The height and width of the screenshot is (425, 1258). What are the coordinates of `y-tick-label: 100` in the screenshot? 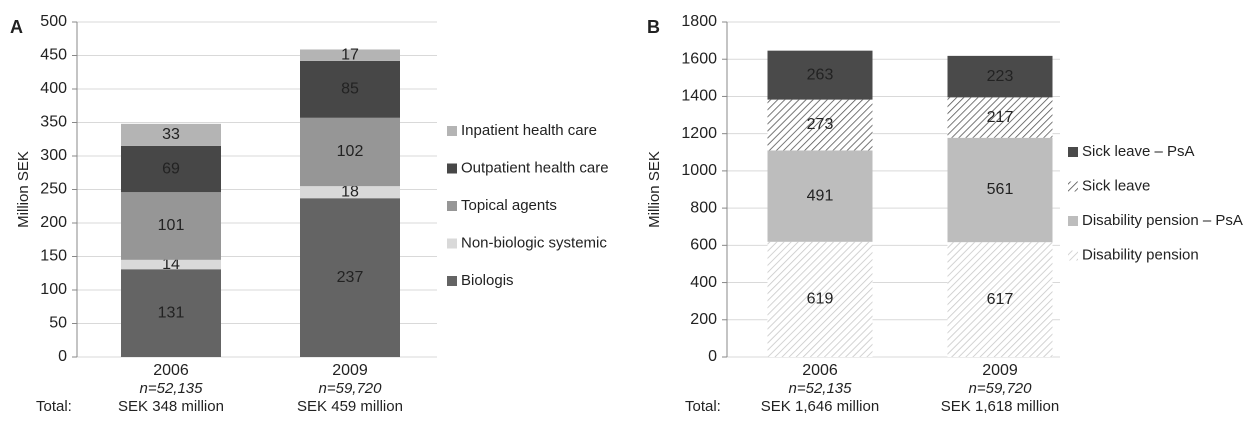 It's located at (53, 289).